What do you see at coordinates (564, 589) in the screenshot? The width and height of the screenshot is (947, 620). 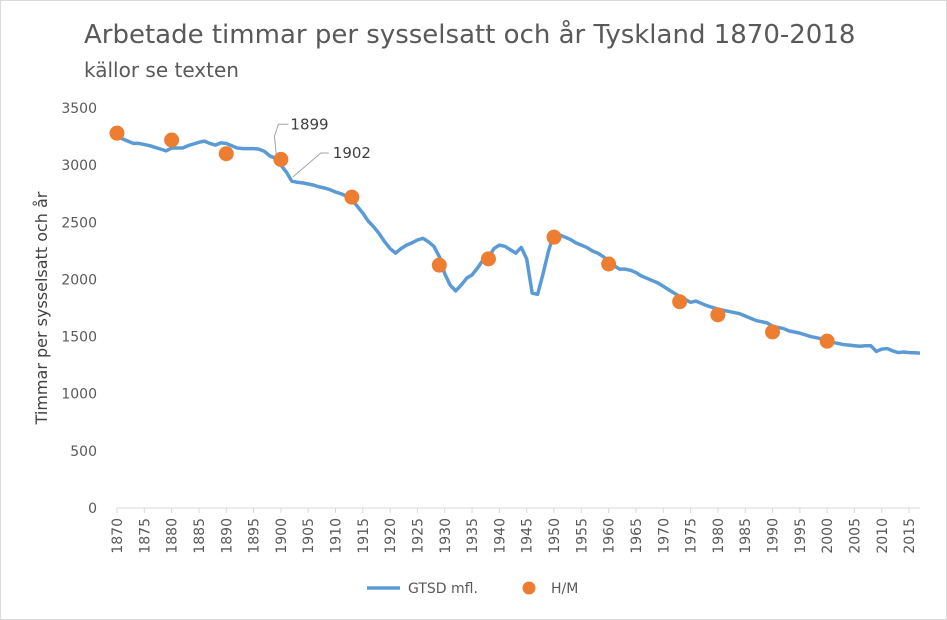 I see `legend-label-hm: H/M` at bounding box center [564, 589].